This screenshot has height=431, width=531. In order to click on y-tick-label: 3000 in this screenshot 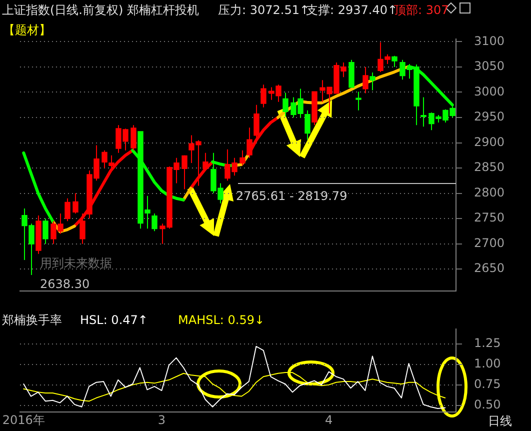, I will do `click(489, 91)`.